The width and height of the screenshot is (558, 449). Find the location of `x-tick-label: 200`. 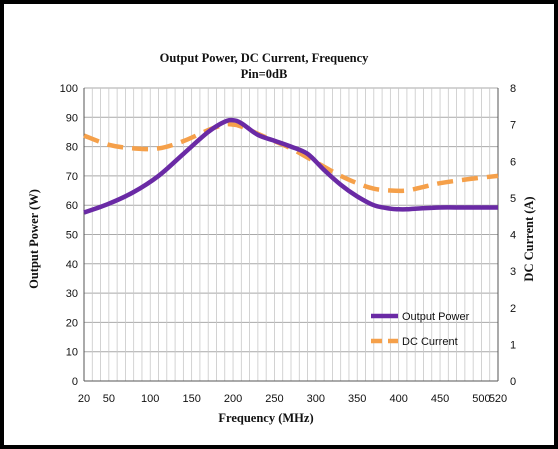

x-tick-label: 200 is located at coordinates (233, 399).